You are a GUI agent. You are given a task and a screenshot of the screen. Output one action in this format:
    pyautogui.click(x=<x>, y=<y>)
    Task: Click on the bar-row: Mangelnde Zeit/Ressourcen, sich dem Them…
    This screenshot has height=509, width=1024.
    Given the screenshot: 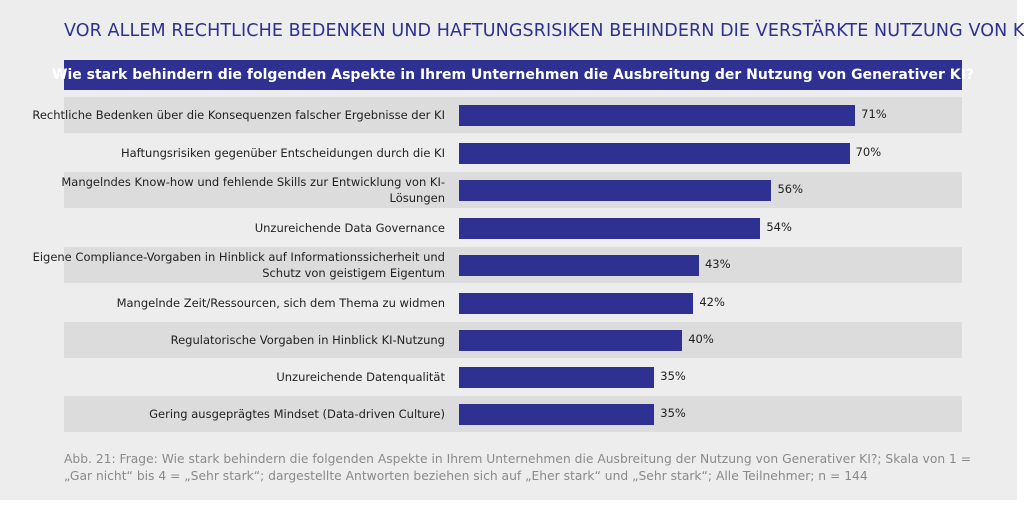 What is the action you would take?
    pyautogui.click(x=513, y=303)
    